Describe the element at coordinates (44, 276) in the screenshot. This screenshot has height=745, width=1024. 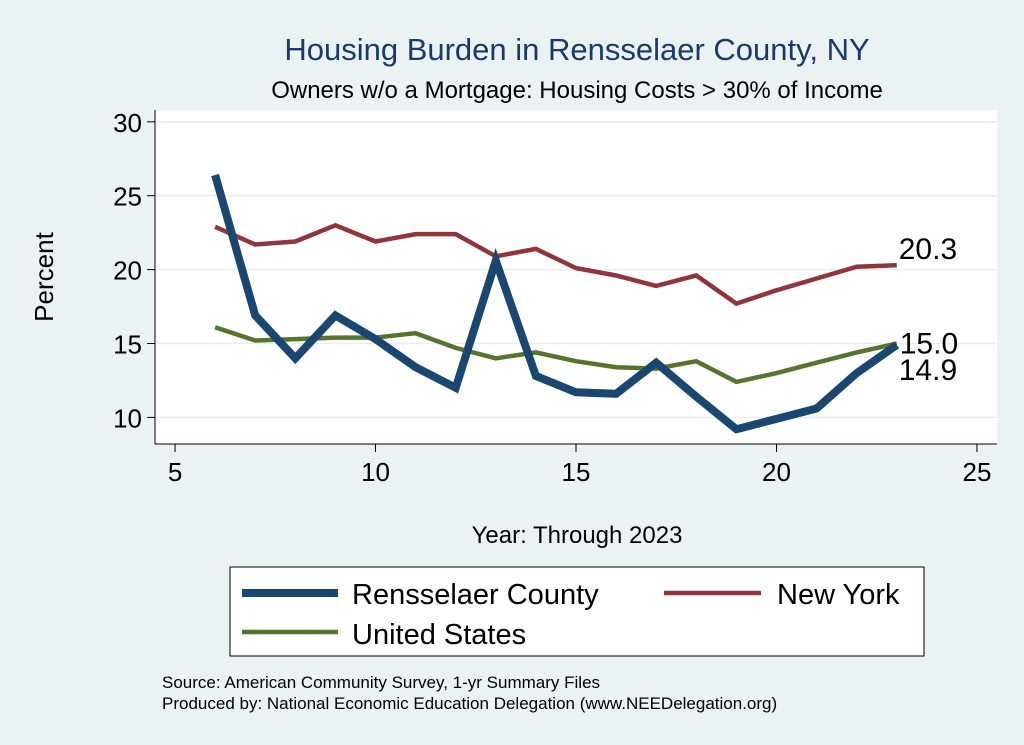
I see `y-axis-label: Percent` at that location.